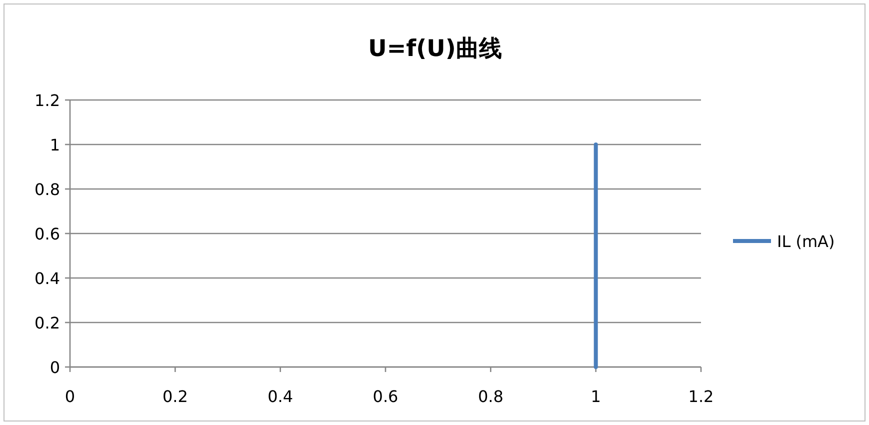 This screenshot has height=425, width=869. I want to click on y-tick-label: 0, so click(55, 367).